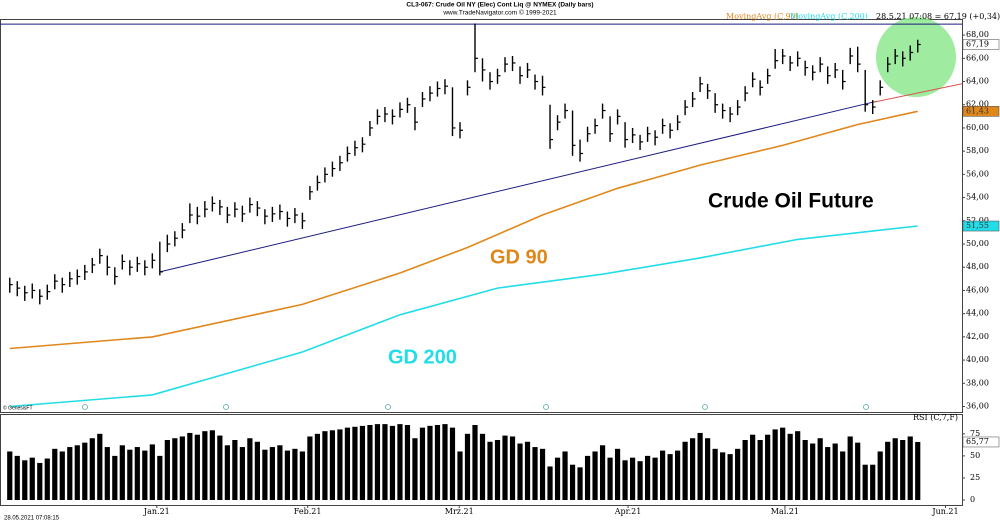  What do you see at coordinates (977, 150) in the screenshot?
I see `y-tick-label: 58,00` at bounding box center [977, 150].